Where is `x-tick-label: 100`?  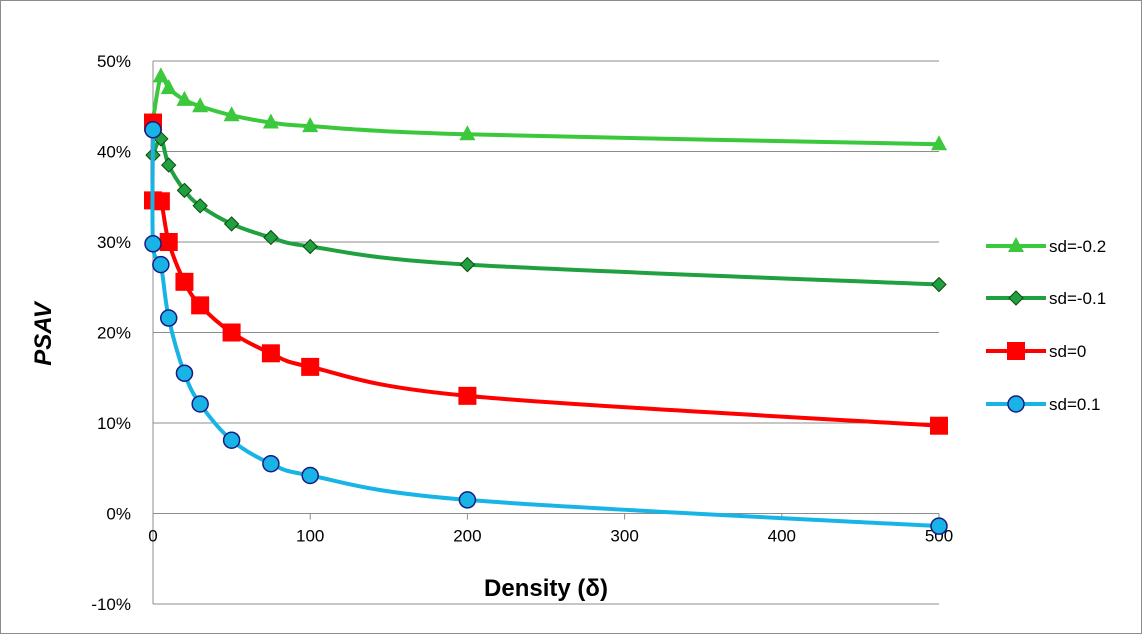
x-tick-label: 100 is located at coordinates (310, 536).